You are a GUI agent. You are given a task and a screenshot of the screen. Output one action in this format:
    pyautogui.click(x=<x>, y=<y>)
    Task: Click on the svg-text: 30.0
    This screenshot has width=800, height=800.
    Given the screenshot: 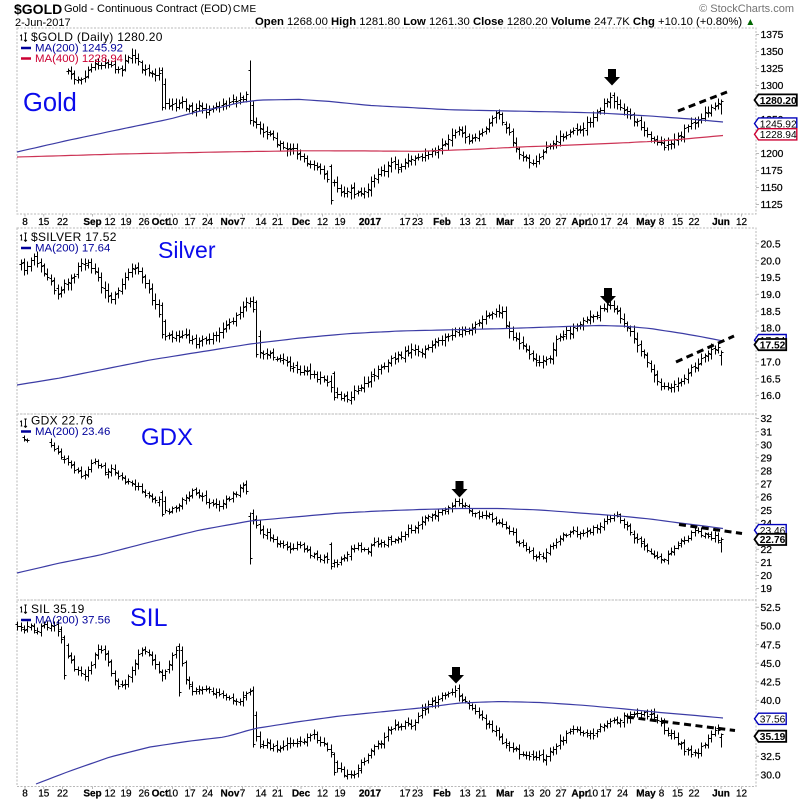 What is the action you would take?
    pyautogui.click(x=771, y=776)
    